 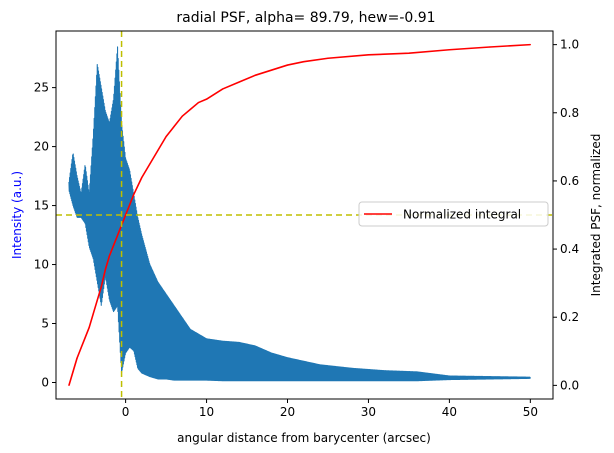 What do you see at coordinates (17, 215) in the screenshot?
I see `y-axis-left-label: Intensity (a.u.)` at bounding box center [17, 215].